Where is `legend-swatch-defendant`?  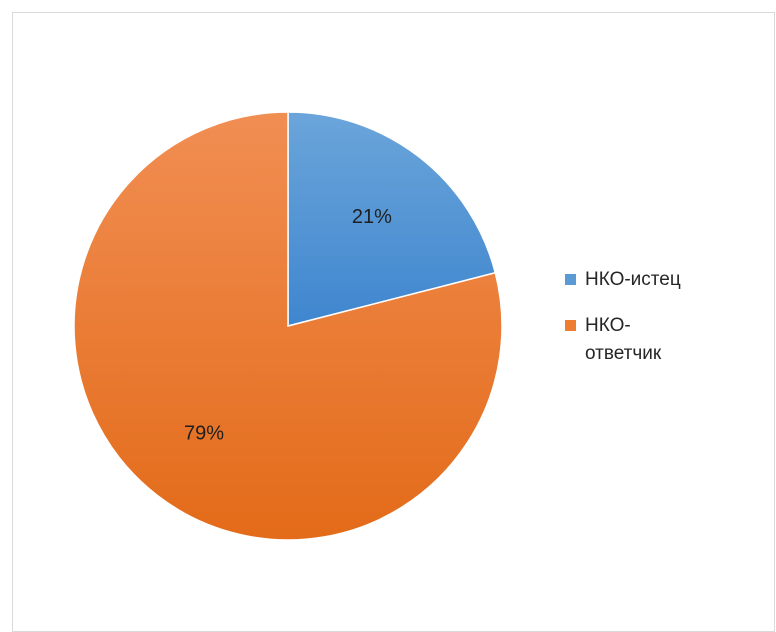
legend-swatch-defendant is located at coordinates (570, 325).